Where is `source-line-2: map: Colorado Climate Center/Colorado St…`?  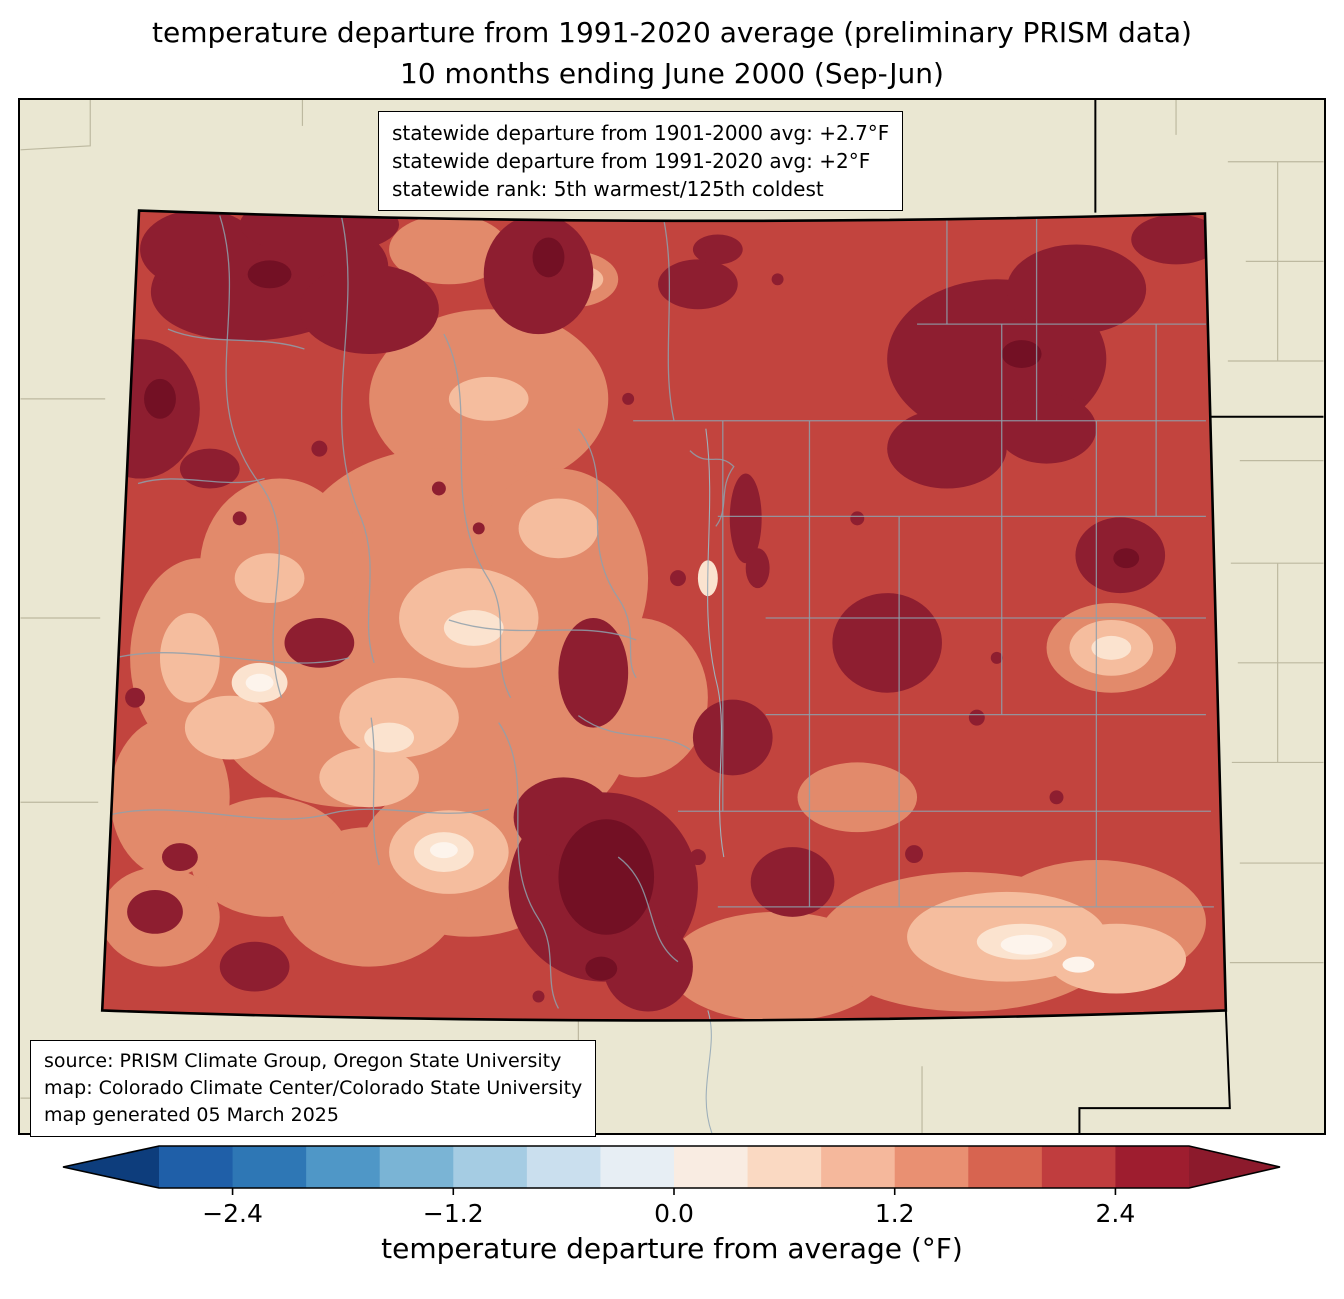
source-line-2: map: Colorado Climate Center/Colorado St… is located at coordinates (313, 1088).